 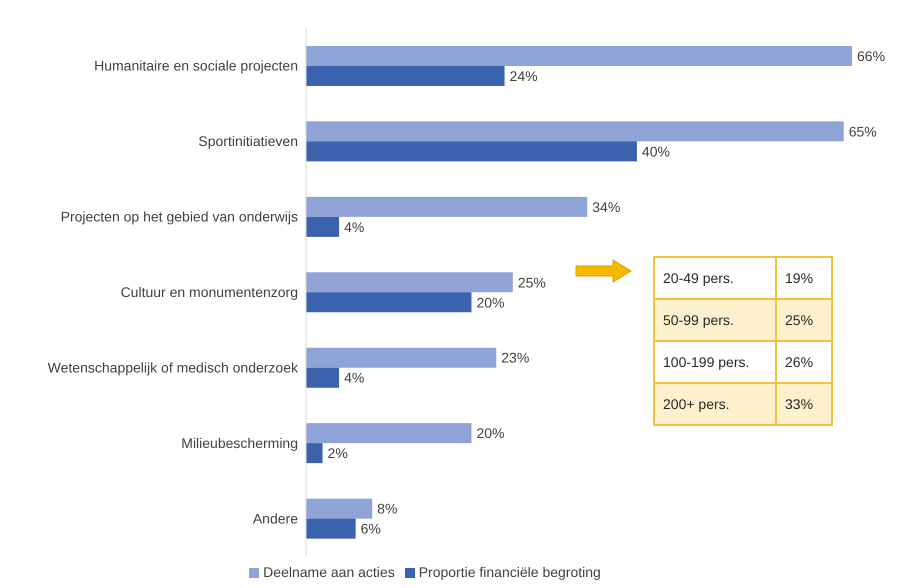 I want to click on data-label: 8%, so click(x=387, y=508).